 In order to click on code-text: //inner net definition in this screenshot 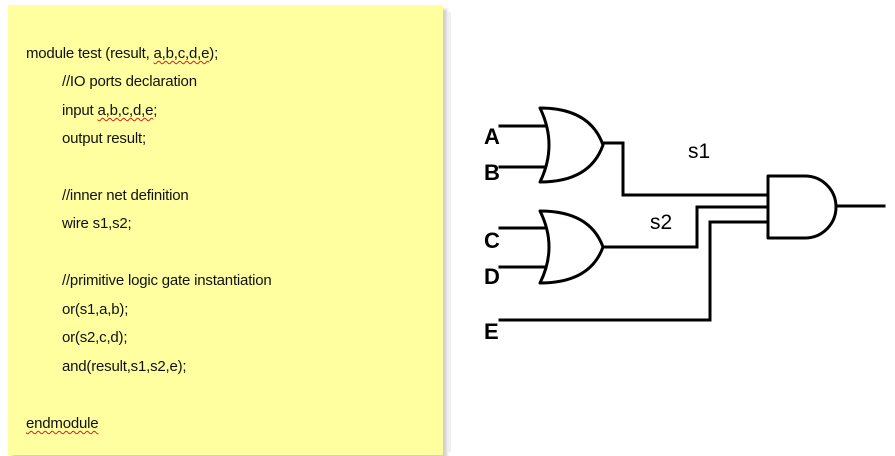, I will do `click(125, 195)`.